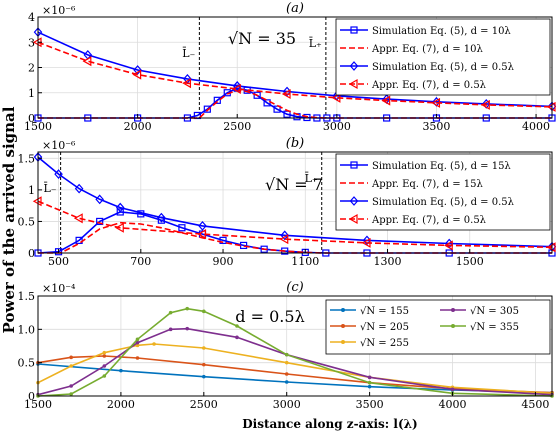 Image resolution: width=556 pixels, height=433 pixels. Describe the element at coordinates (31, 93) in the screenshot. I see `panel-a-y-tick-label: 1` at that location.